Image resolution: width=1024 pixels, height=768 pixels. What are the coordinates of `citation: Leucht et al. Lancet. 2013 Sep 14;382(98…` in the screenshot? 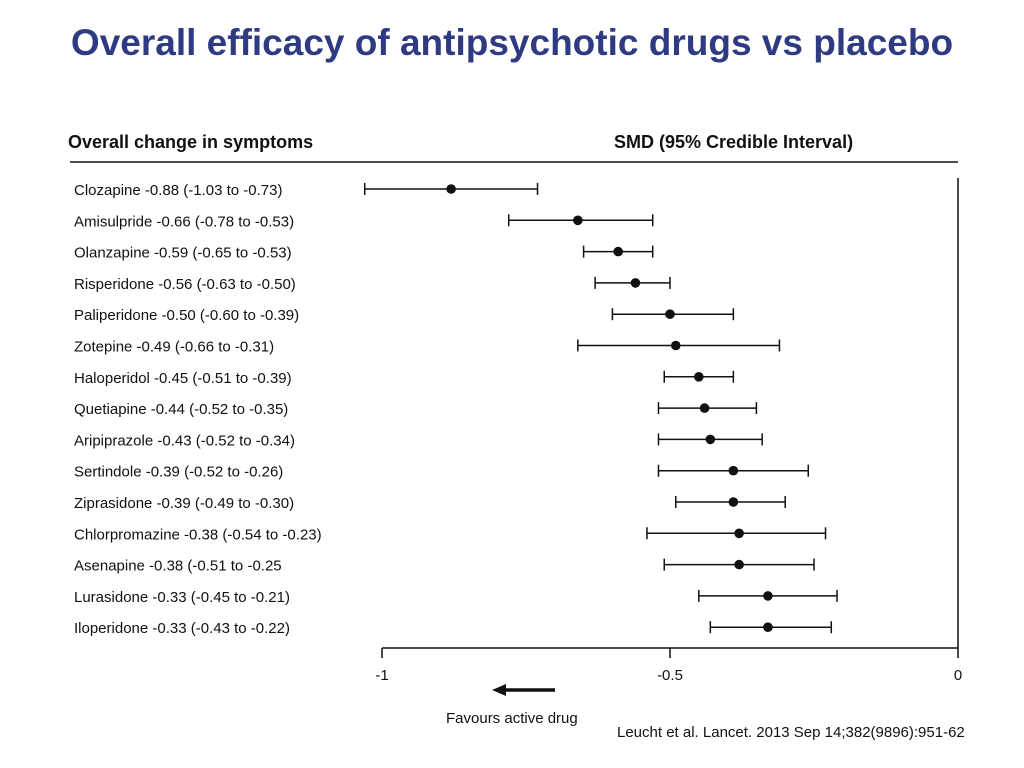 It's located at (791, 732).